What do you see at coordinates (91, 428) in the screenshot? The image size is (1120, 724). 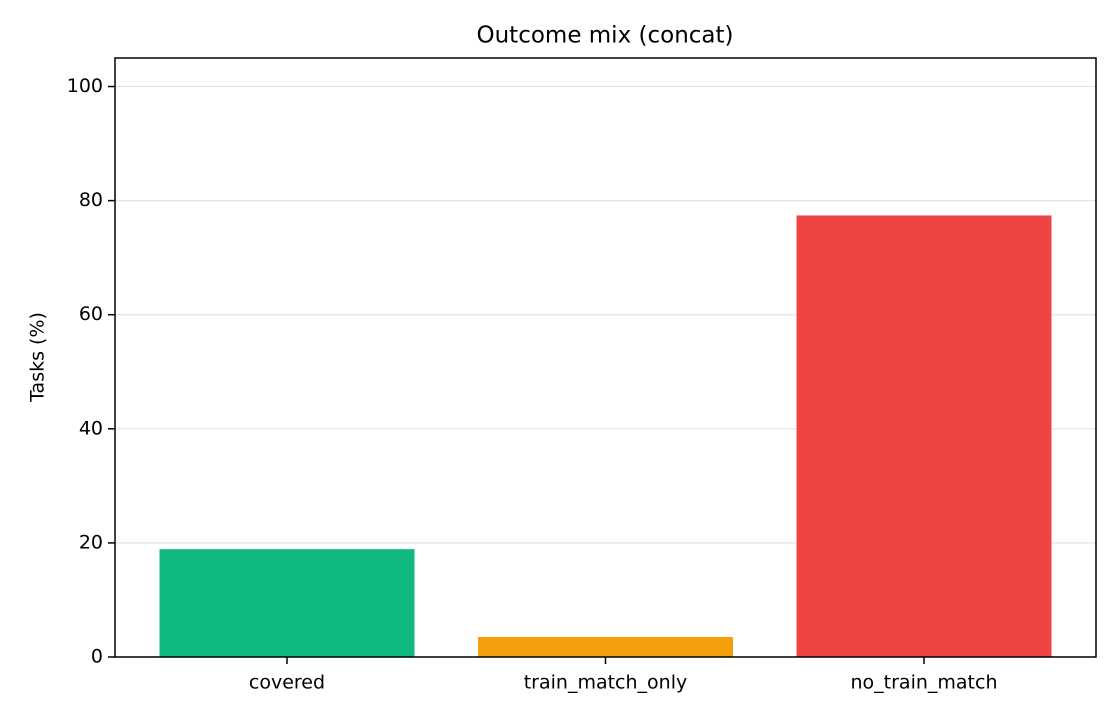 I see `y-tick-label: 40` at bounding box center [91, 428].